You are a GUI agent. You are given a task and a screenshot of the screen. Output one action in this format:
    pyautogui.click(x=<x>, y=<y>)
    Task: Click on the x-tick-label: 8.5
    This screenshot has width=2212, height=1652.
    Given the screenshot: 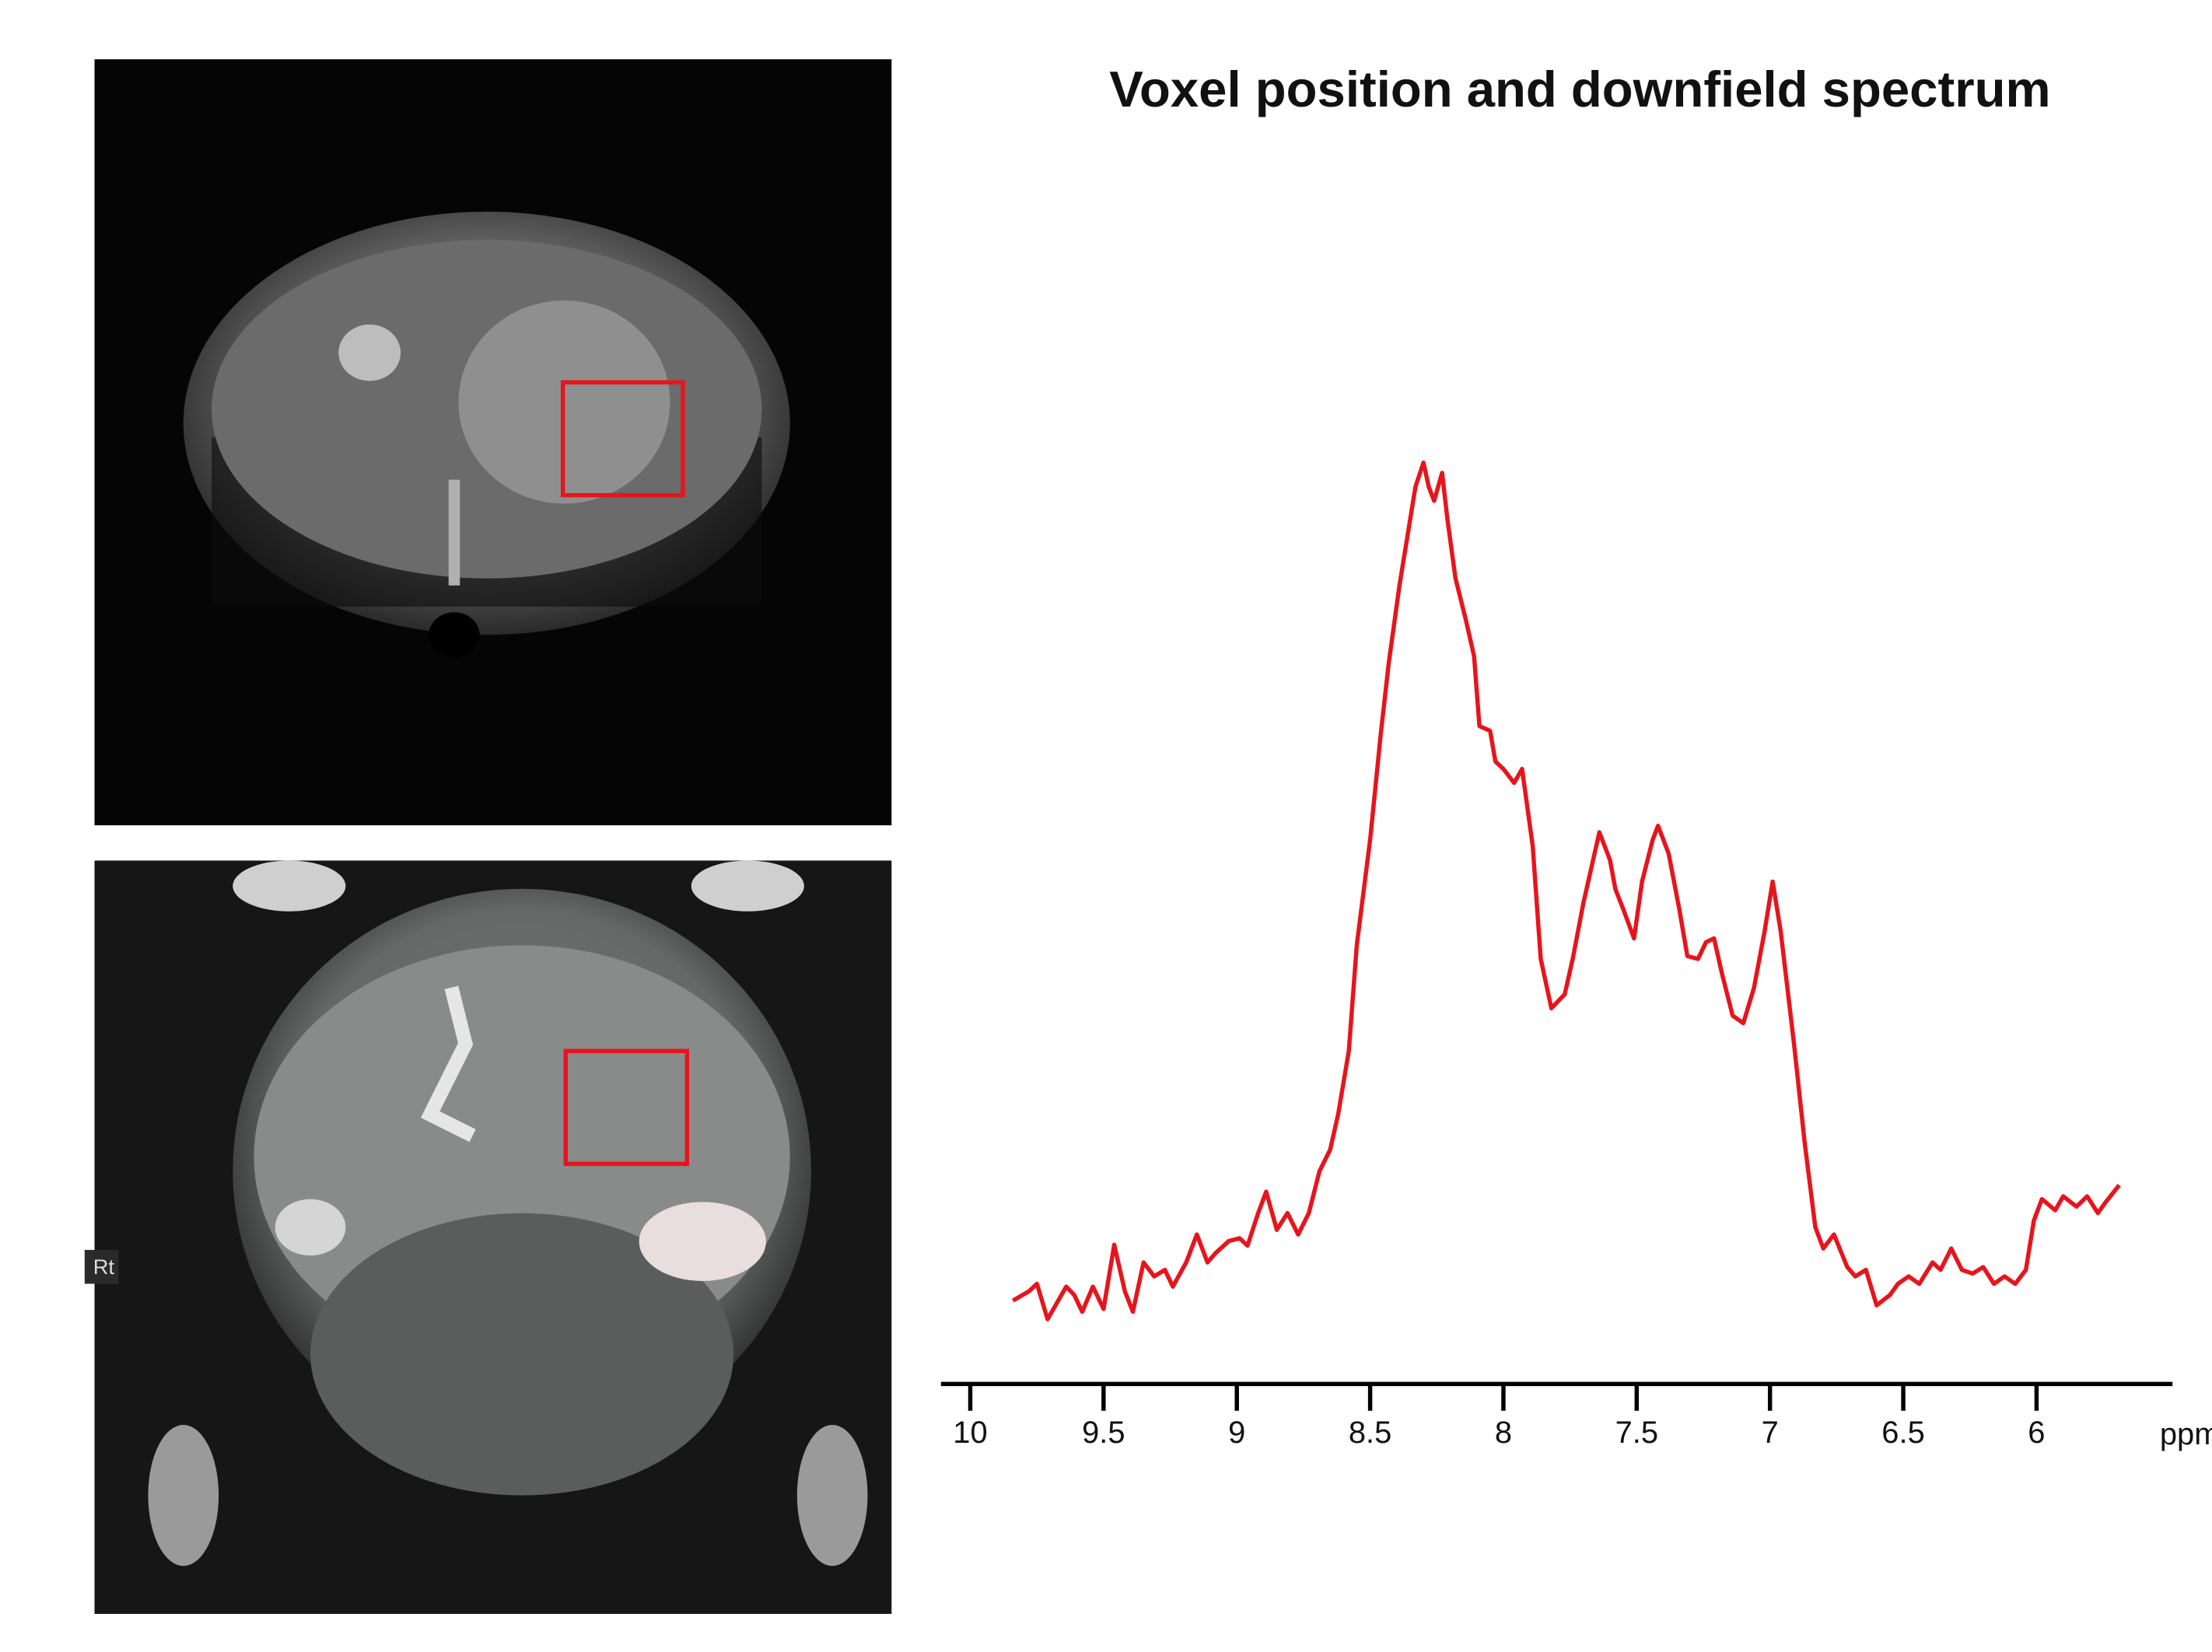 What is the action you would take?
    pyautogui.click(x=1370, y=1433)
    